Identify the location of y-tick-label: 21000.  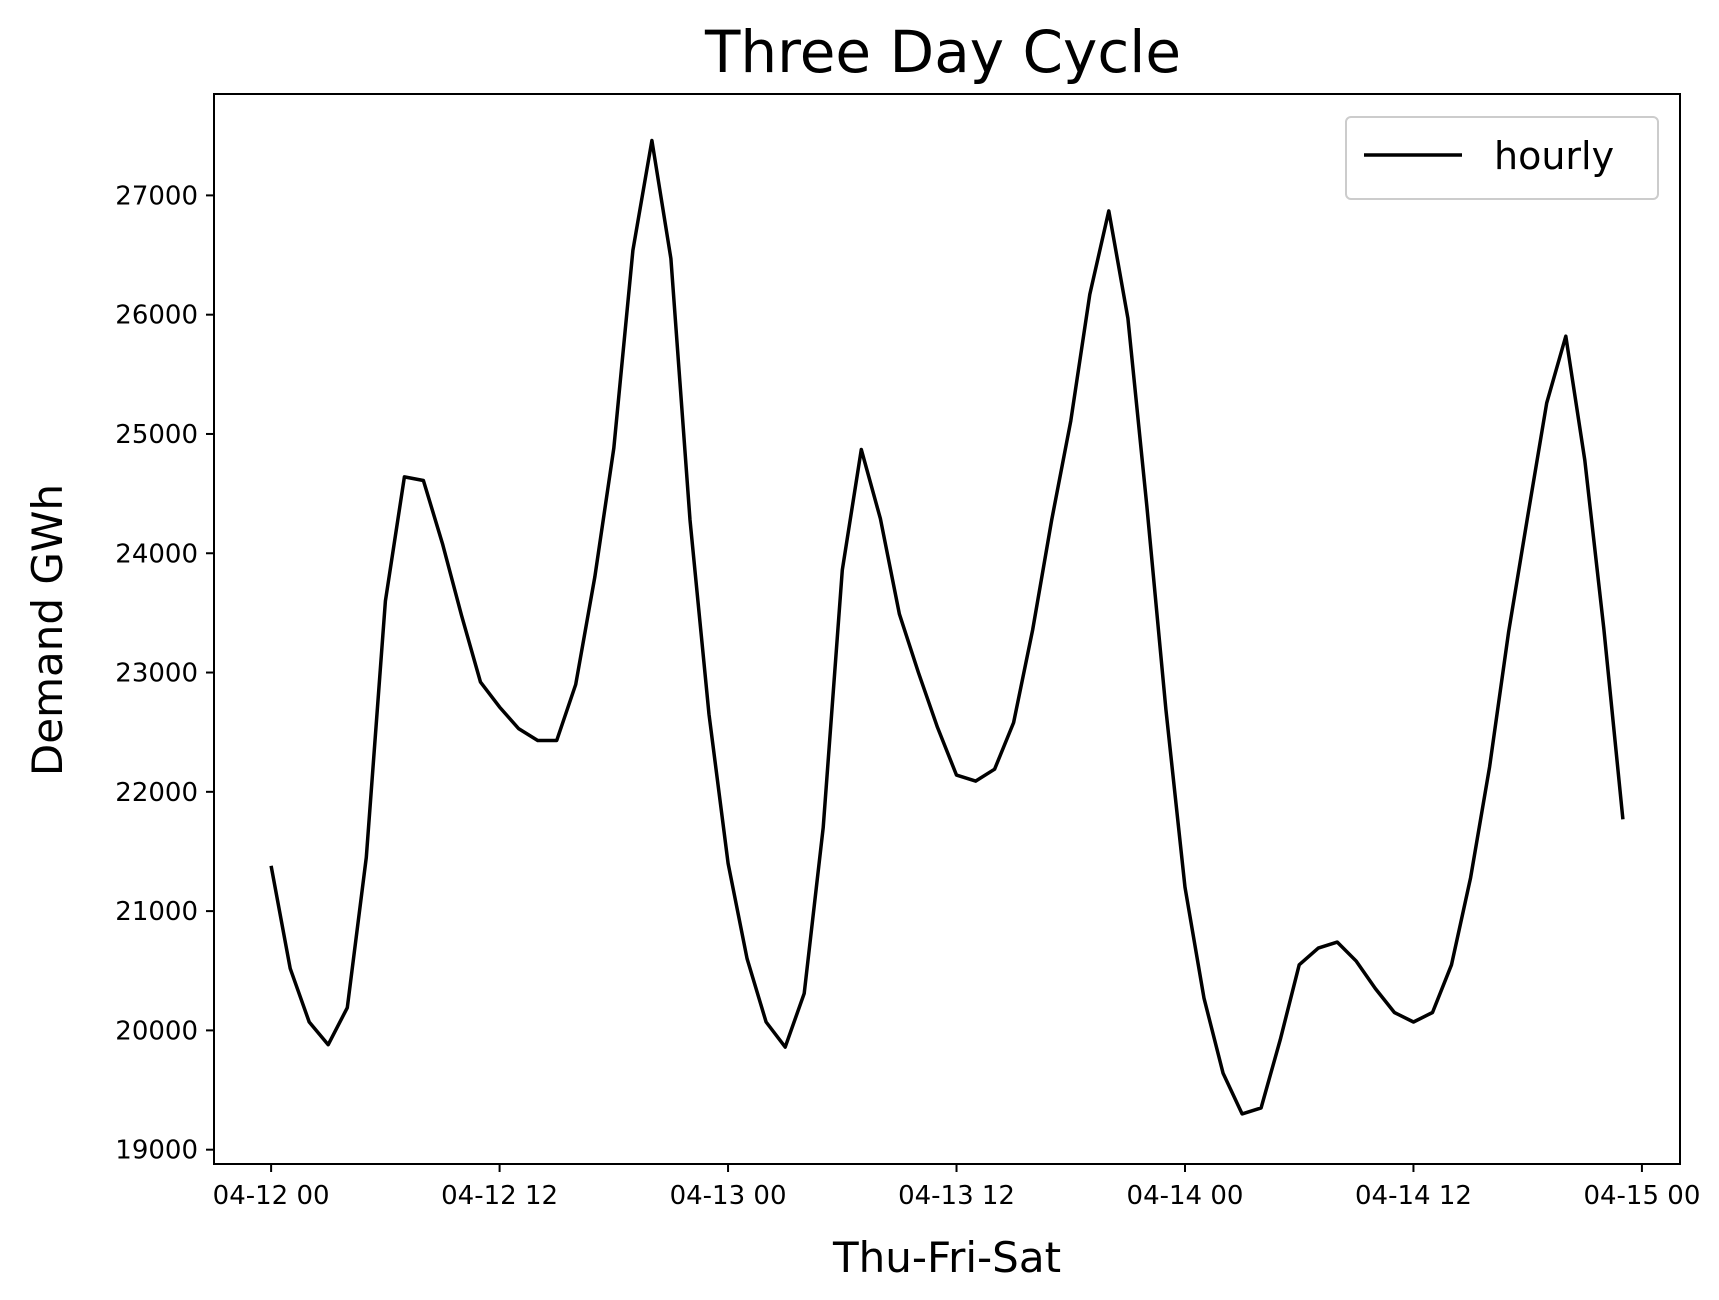
(156, 912).